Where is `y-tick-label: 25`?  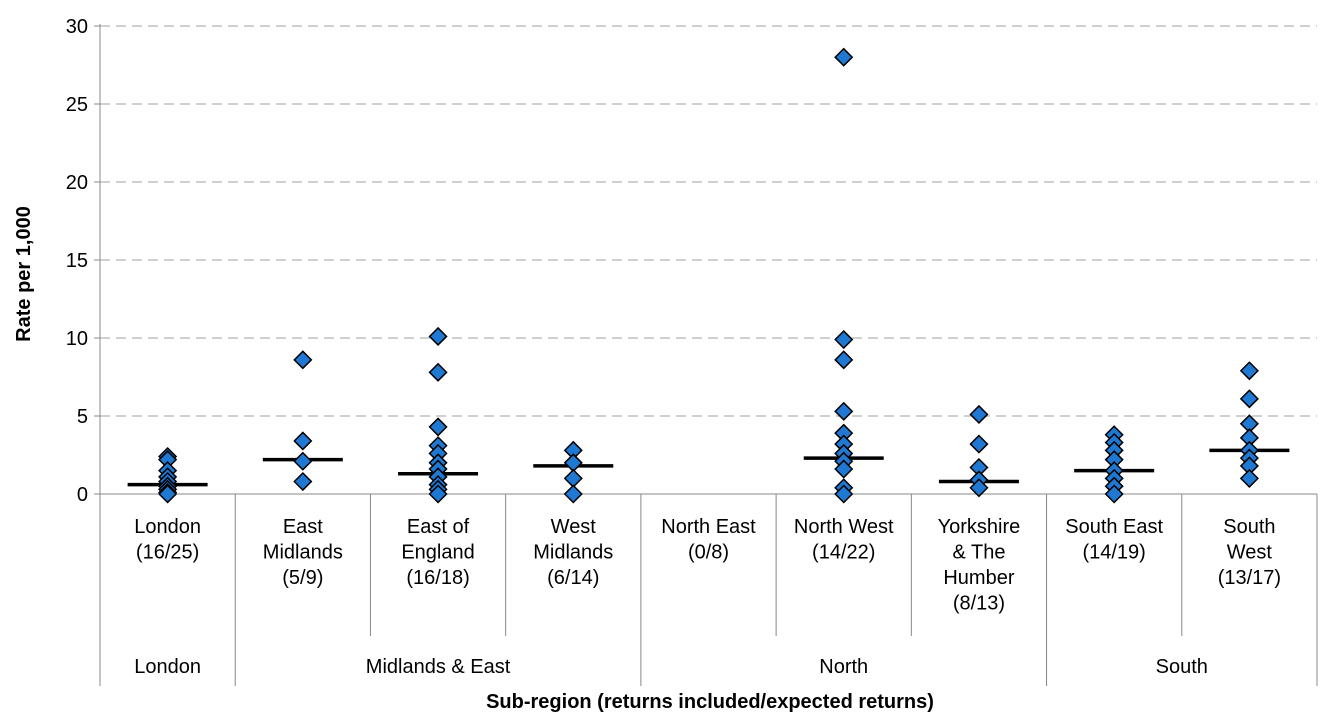
y-tick-label: 25 is located at coordinates (77, 105).